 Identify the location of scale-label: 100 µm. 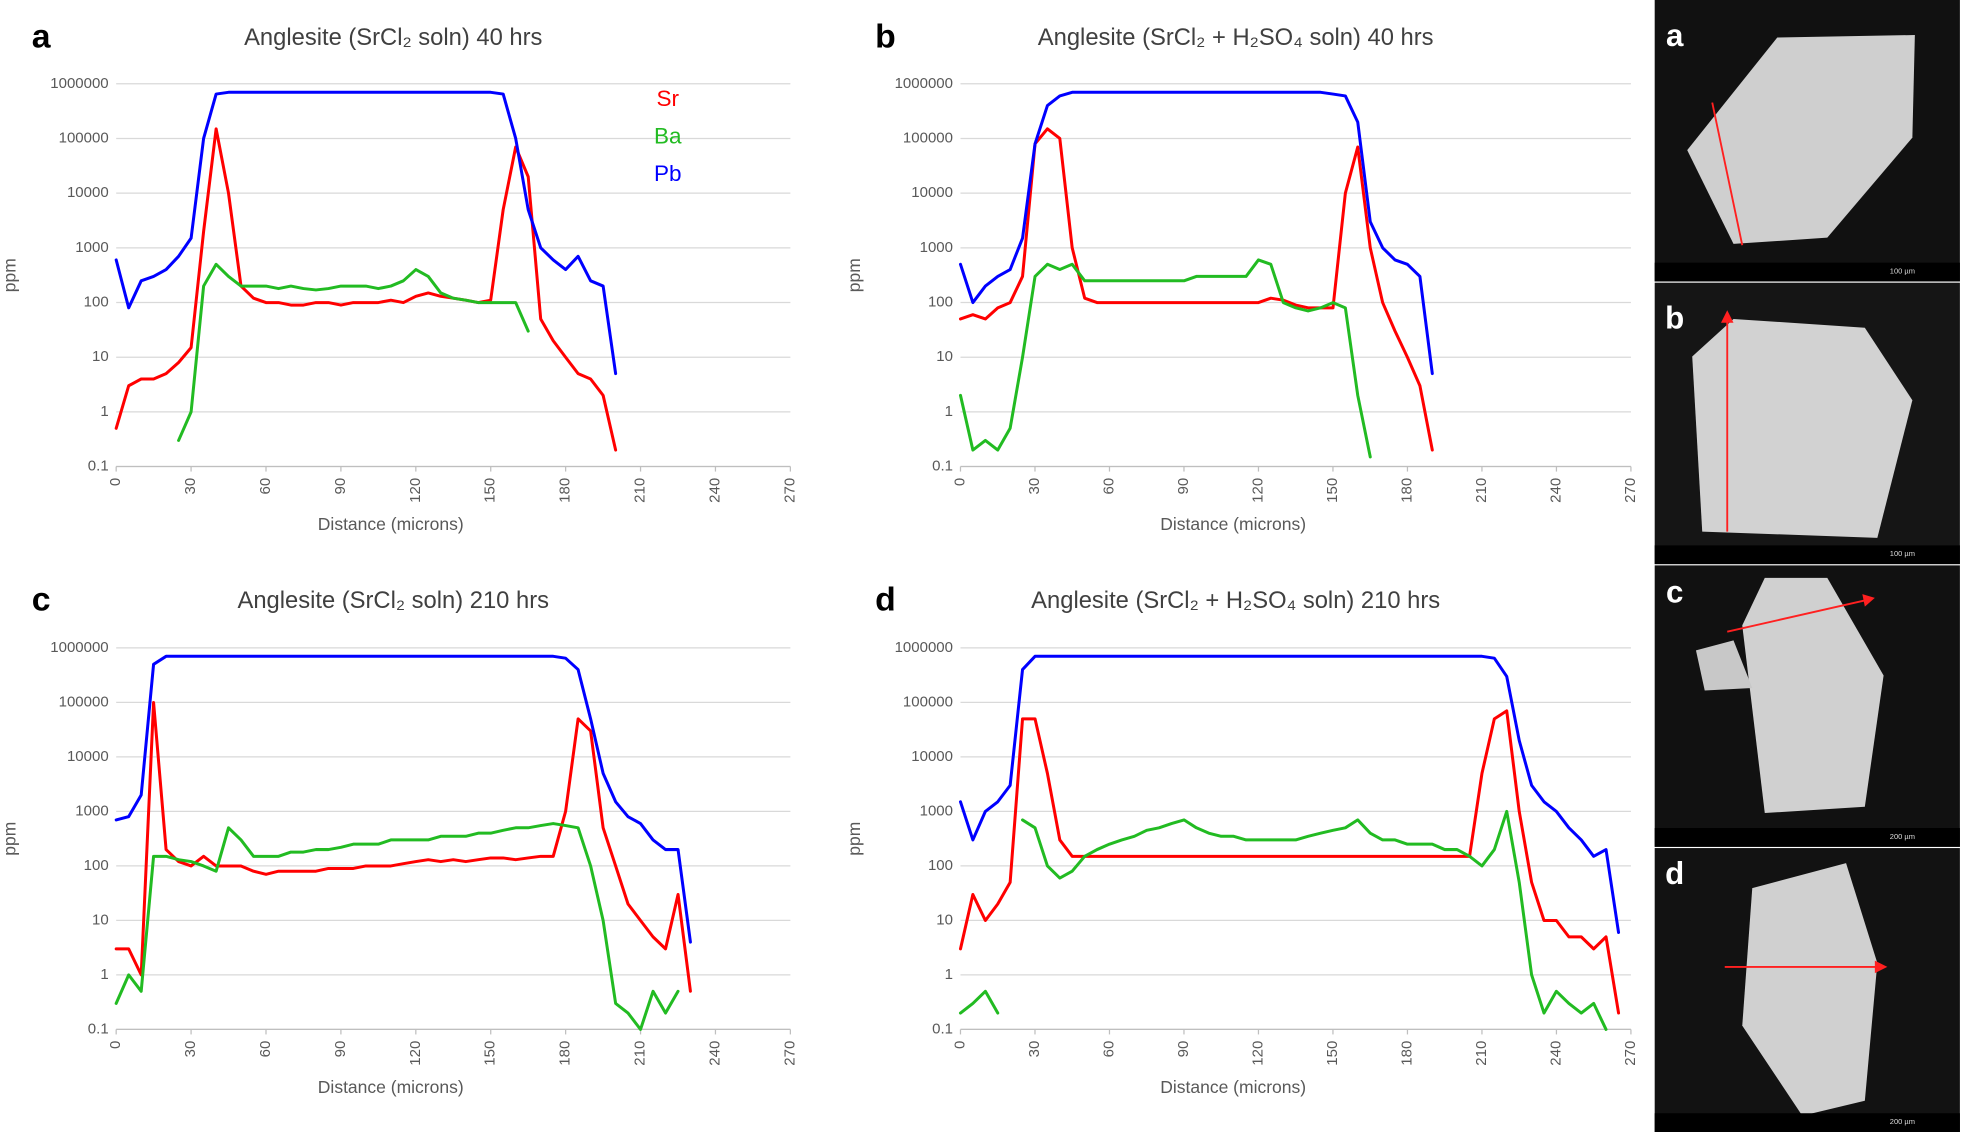
(1902, 270).